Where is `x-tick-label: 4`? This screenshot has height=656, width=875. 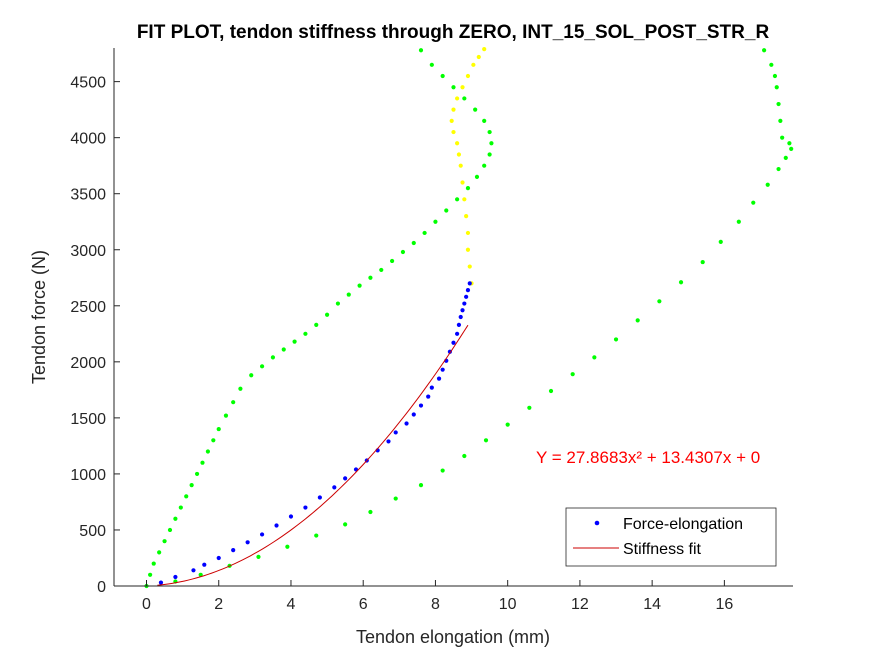
x-tick-label: 4 is located at coordinates (291, 604).